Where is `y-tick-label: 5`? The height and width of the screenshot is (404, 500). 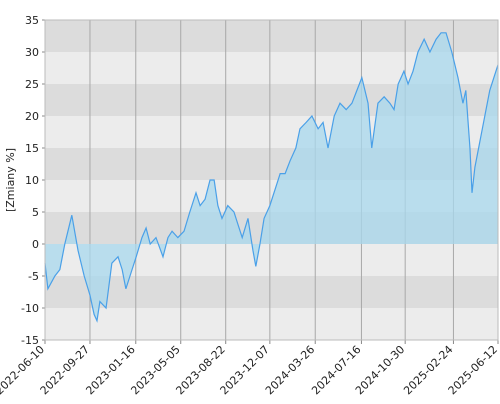 y-tick-label: 5 is located at coordinates (35, 212).